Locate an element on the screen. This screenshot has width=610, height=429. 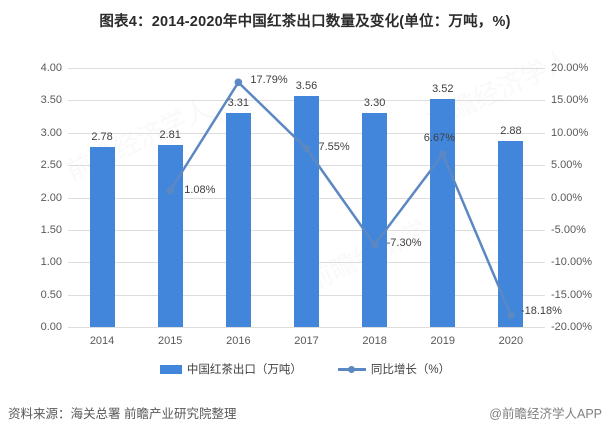
legend-label-growth: 同比增长（%） is located at coordinates (410, 370).